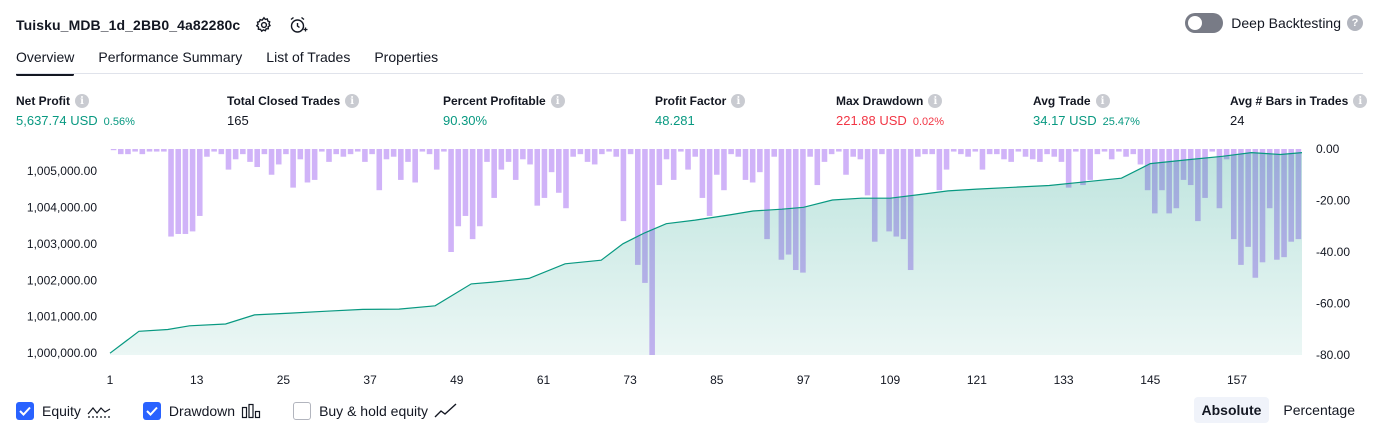  What do you see at coordinates (62, 317) in the screenshot?
I see `left-axis-tick-label: 1,001,000.00` at bounding box center [62, 317].